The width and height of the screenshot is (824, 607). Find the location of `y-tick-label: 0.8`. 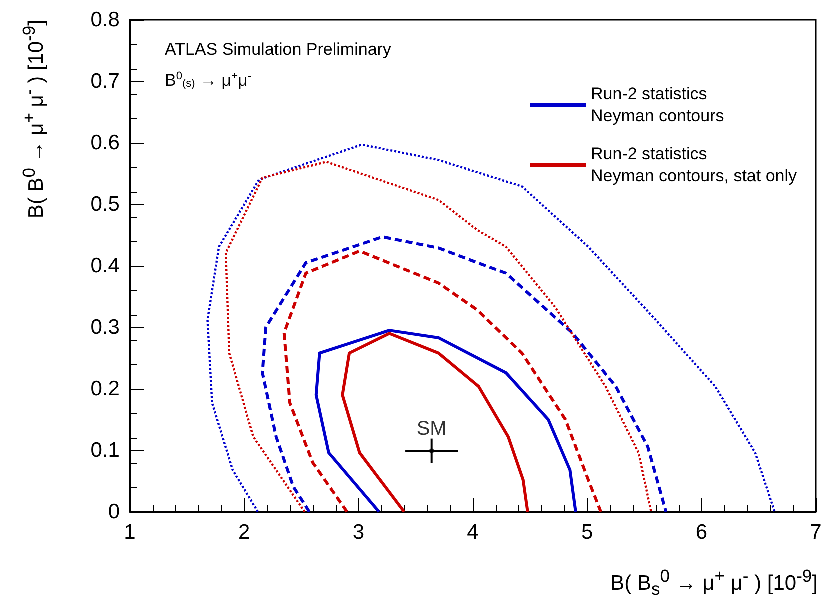

y-tick-label: 0.8 is located at coordinates (105, 20).